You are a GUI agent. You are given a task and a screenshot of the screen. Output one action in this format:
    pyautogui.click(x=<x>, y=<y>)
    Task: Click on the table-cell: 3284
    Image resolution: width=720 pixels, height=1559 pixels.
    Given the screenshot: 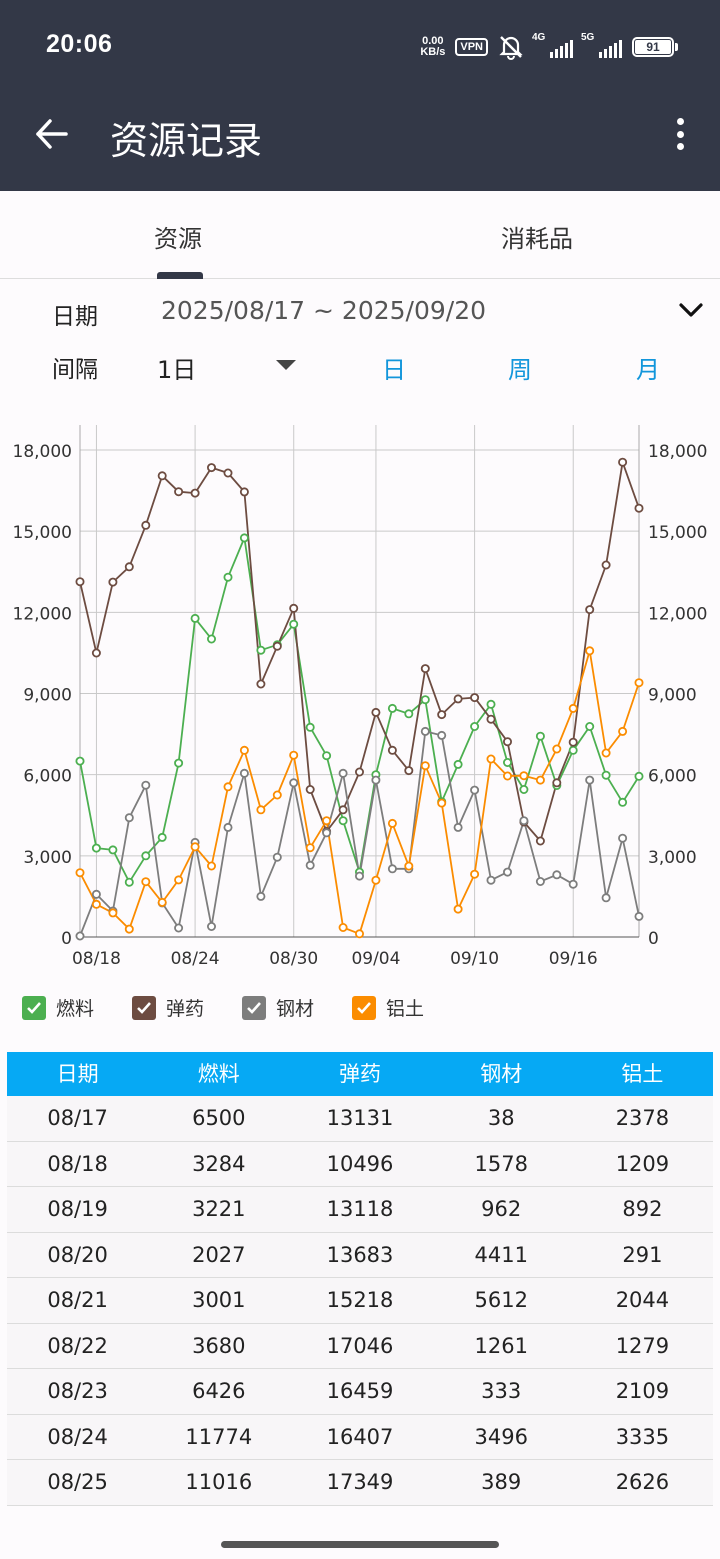 What is the action you would take?
    pyautogui.click(x=219, y=1163)
    